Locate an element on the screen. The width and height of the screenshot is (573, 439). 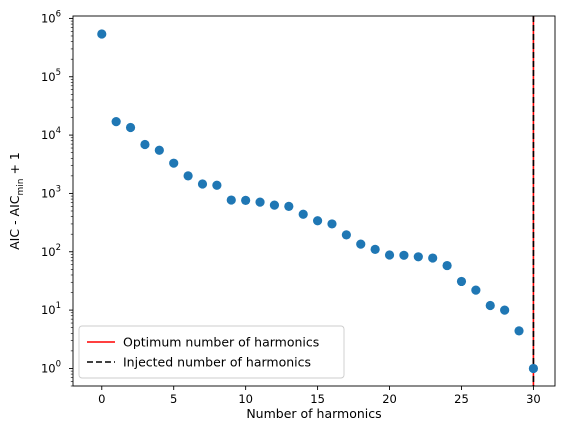
x-tick-label: 30 is located at coordinates (533, 399).